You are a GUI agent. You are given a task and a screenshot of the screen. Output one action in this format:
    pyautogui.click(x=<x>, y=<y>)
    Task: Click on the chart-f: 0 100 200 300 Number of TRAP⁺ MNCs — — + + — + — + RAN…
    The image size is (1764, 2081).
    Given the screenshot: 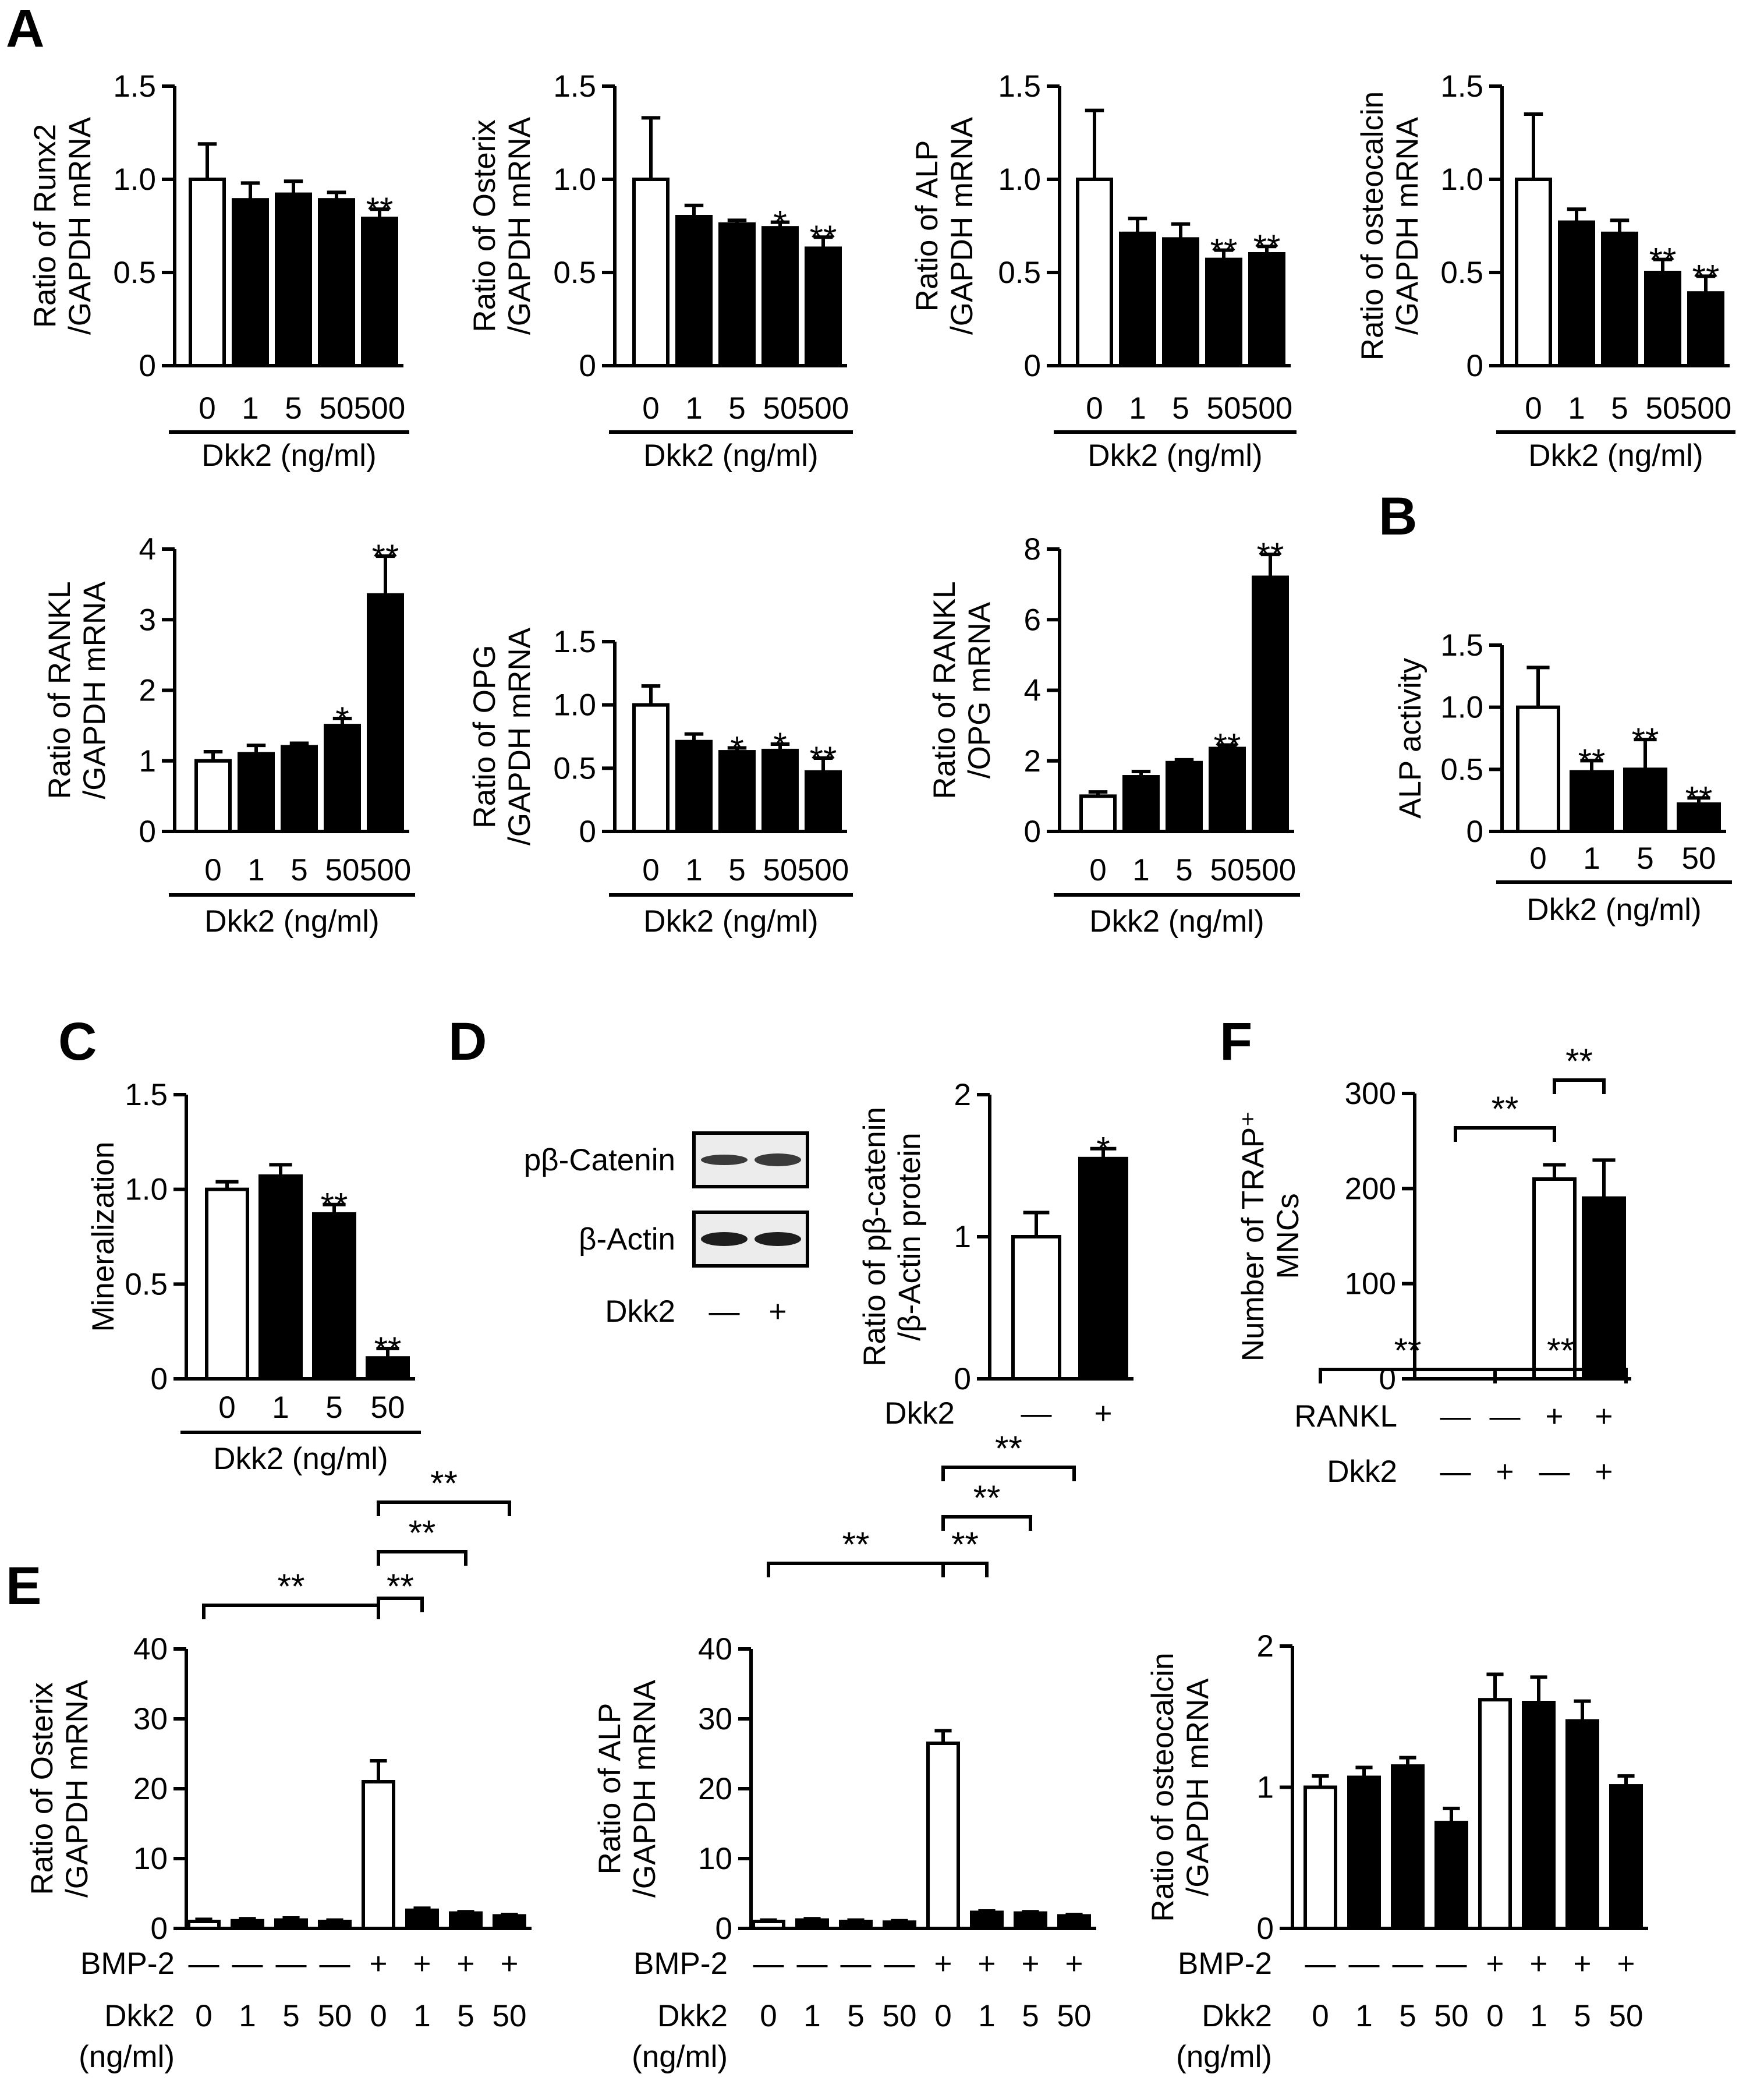 What is the action you would take?
    pyautogui.click(x=1433, y=1265)
    